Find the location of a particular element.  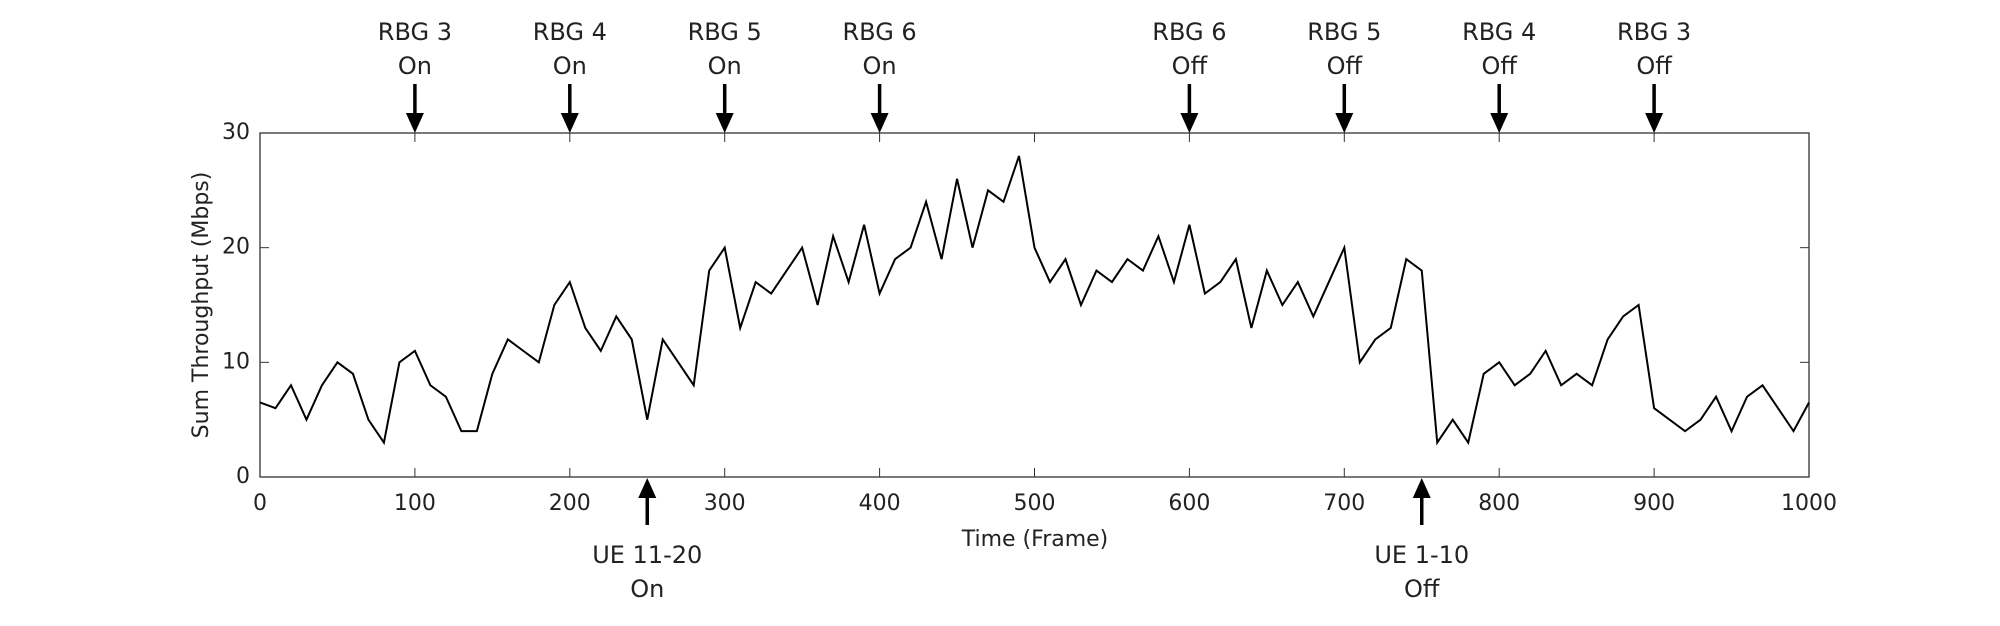

x-tick-label: 600 is located at coordinates (1189, 503).